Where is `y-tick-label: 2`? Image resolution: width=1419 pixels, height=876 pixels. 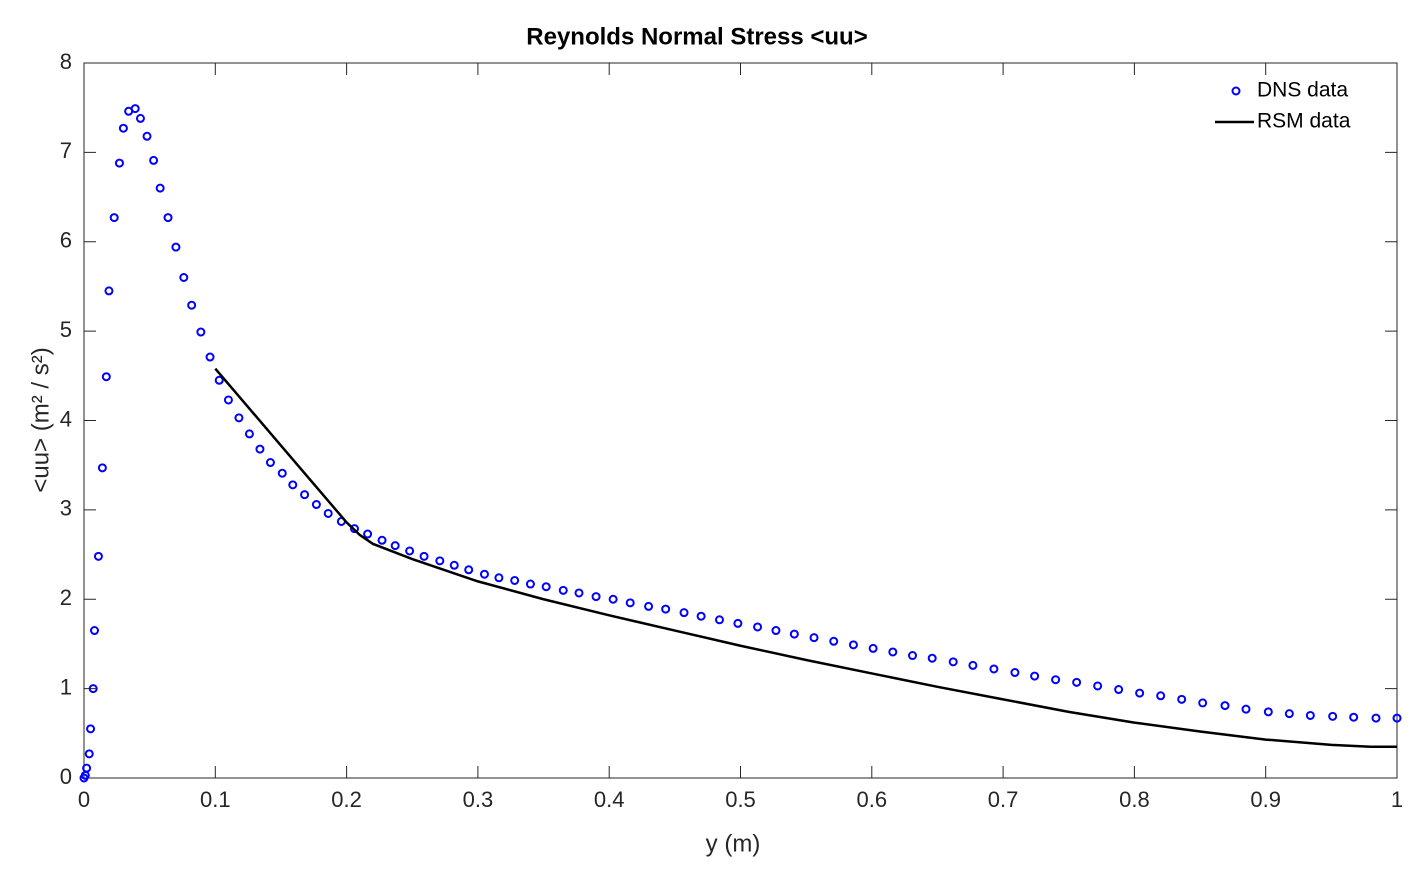 y-tick-label: 2 is located at coordinates (66, 597).